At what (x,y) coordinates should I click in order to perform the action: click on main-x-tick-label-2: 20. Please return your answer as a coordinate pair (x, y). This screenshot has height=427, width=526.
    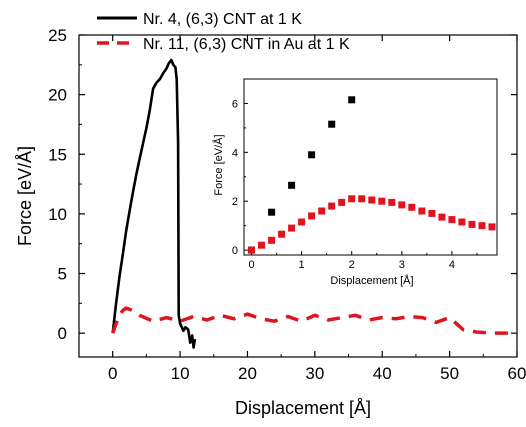
    Looking at the image, I should click on (247, 373).